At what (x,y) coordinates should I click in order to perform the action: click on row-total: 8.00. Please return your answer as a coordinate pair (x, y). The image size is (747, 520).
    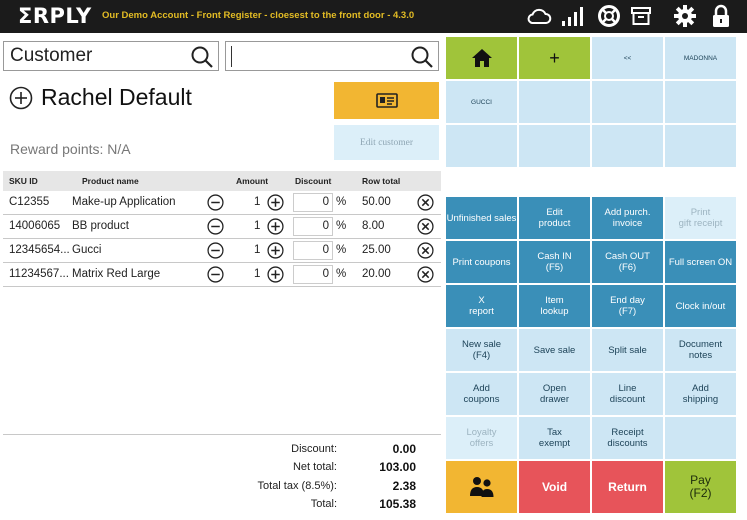
    Looking at the image, I should click on (373, 226).